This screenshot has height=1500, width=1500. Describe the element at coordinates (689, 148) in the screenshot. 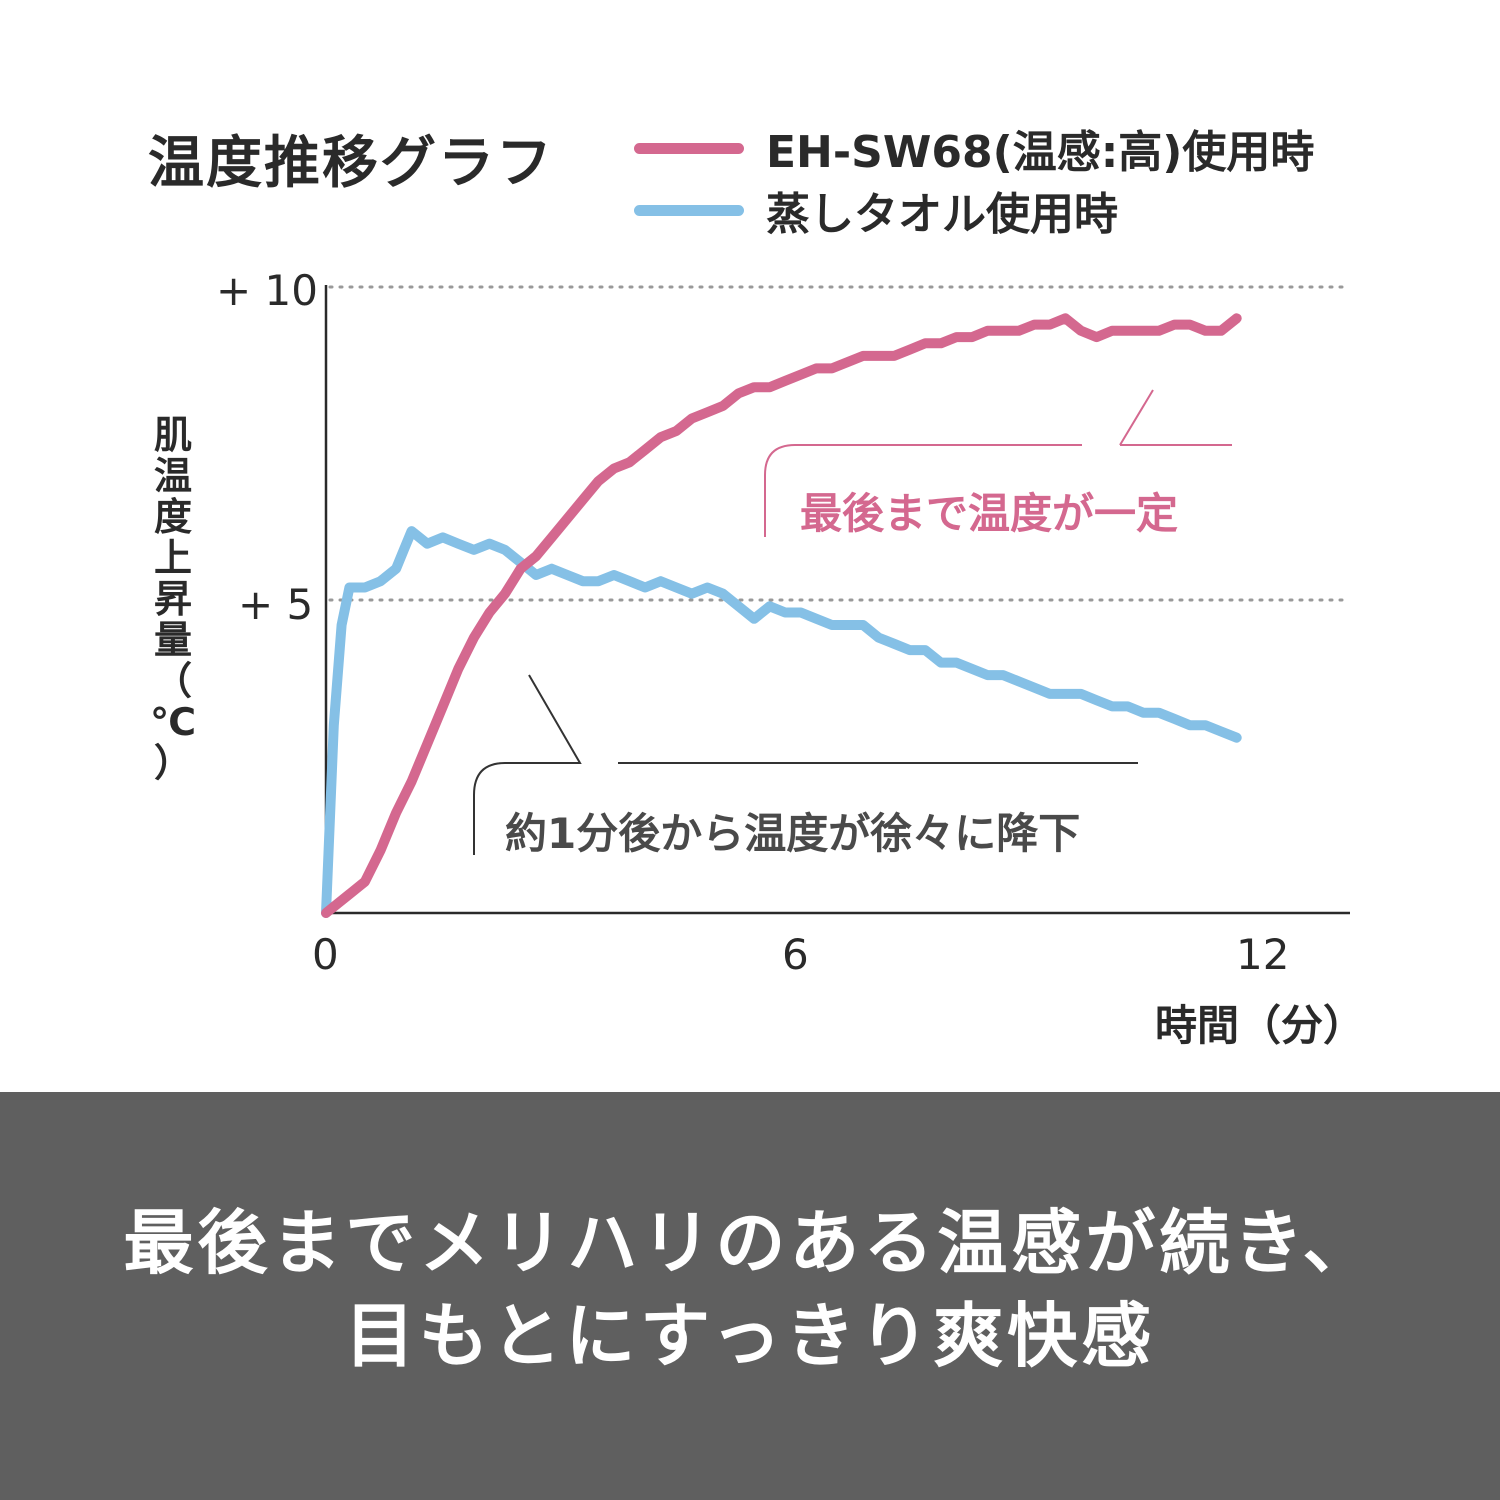

I see `legend-swatch-pink` at that location.